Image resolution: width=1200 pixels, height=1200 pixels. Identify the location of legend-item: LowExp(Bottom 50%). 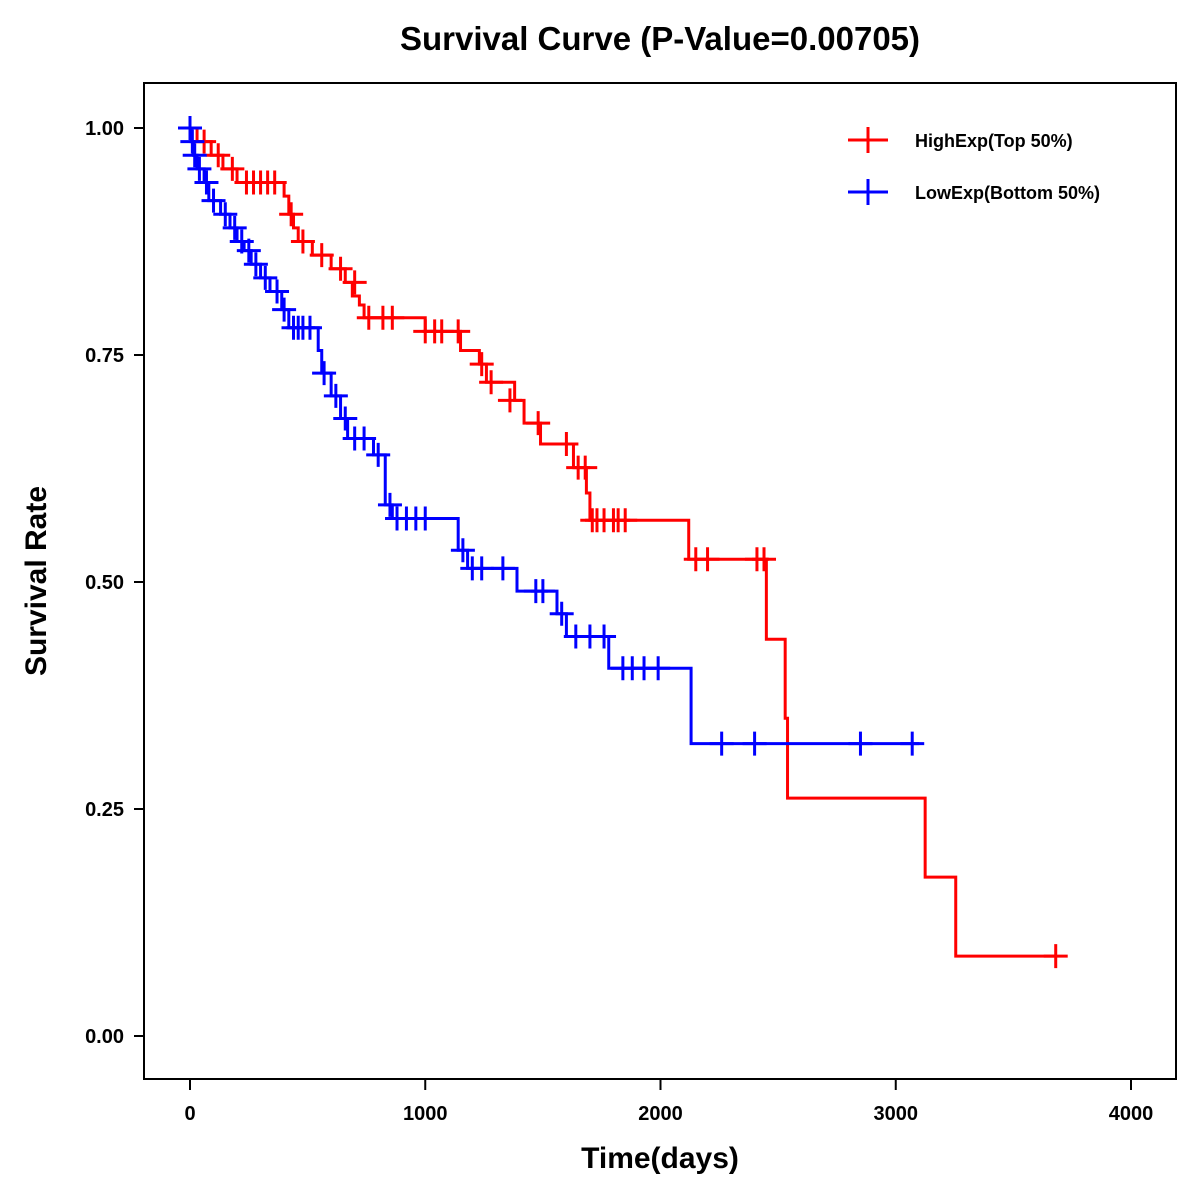
(974, 192).